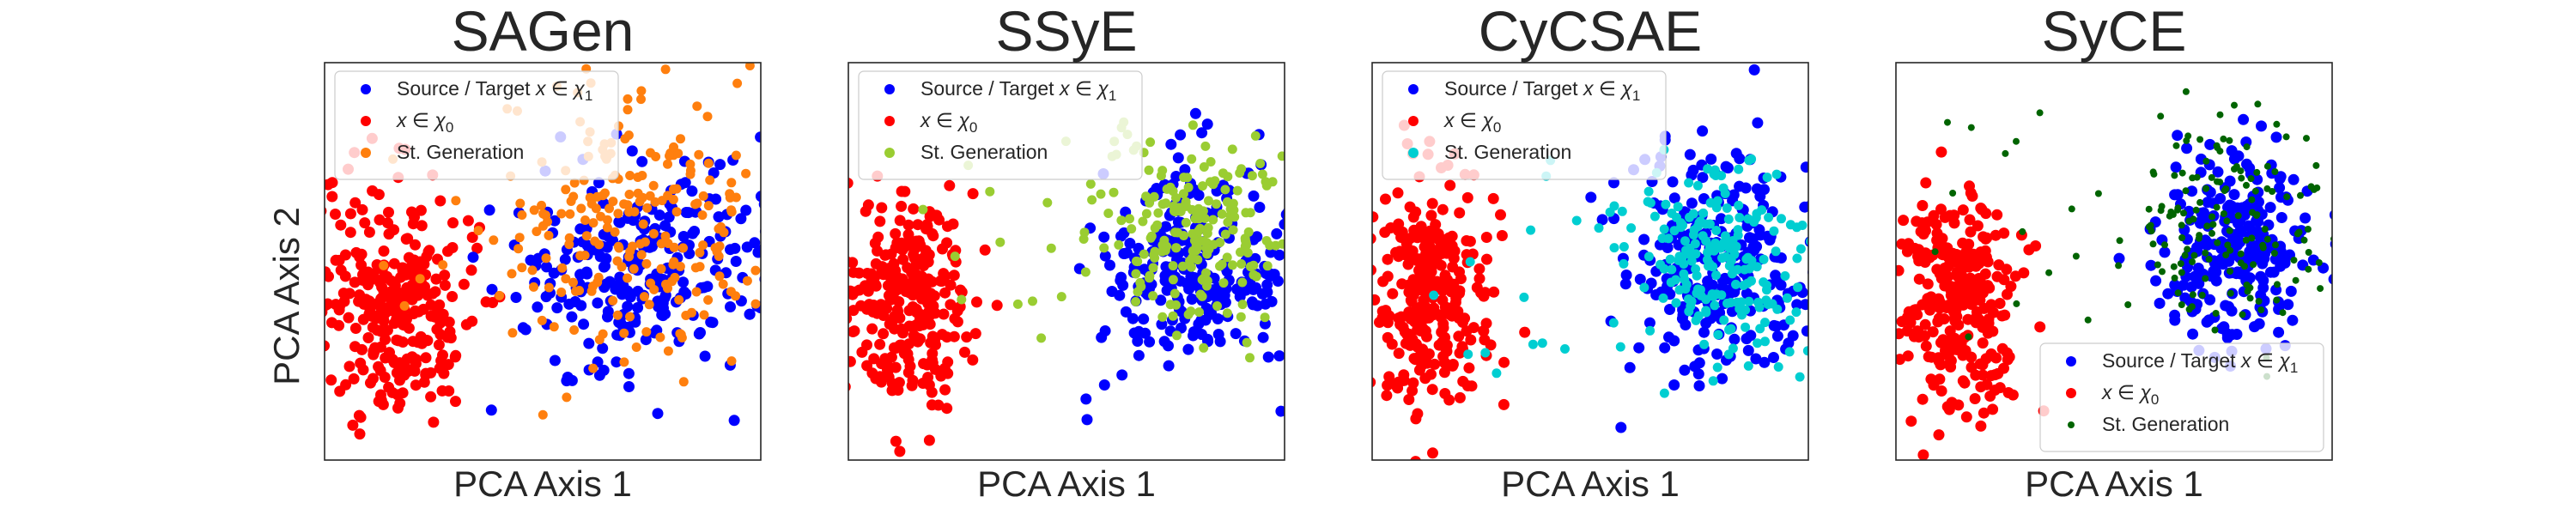  I want to click on panel-title: SSyE, so click(1066, 31).